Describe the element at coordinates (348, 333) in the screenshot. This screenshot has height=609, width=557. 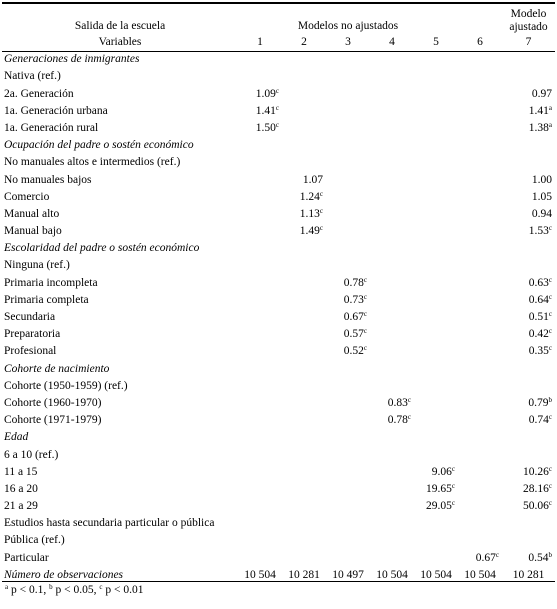
I see `cell-model-3: 0.57c` at that location.